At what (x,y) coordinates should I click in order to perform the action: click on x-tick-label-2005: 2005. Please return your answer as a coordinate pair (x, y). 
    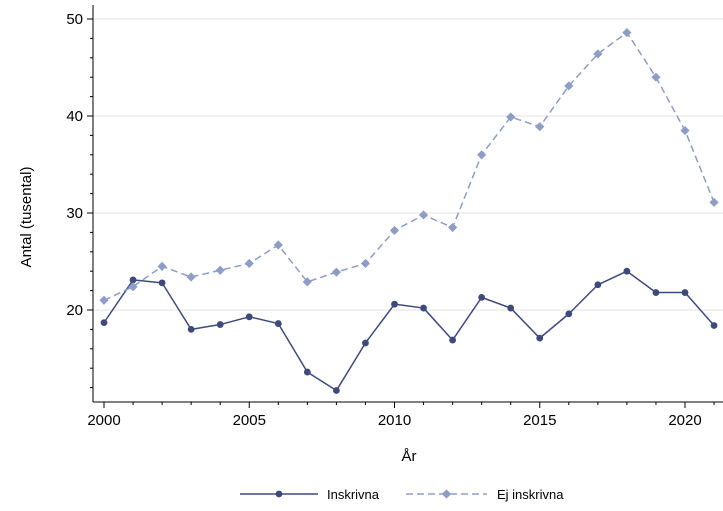
    Looking at the image, I should click on (249, 420).